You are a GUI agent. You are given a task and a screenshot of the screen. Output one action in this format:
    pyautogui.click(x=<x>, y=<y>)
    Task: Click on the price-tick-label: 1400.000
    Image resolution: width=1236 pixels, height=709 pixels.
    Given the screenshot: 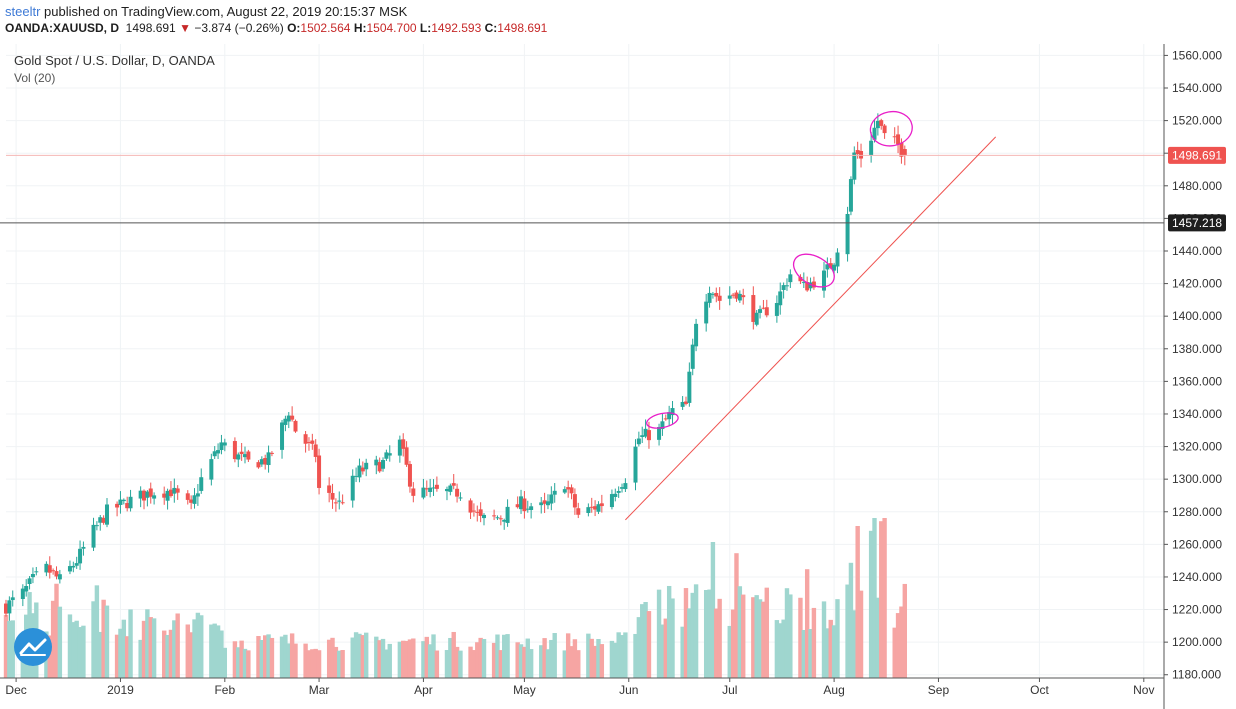 What is the action you would take?
    pyautogui.click(x=1197, y=316)
    